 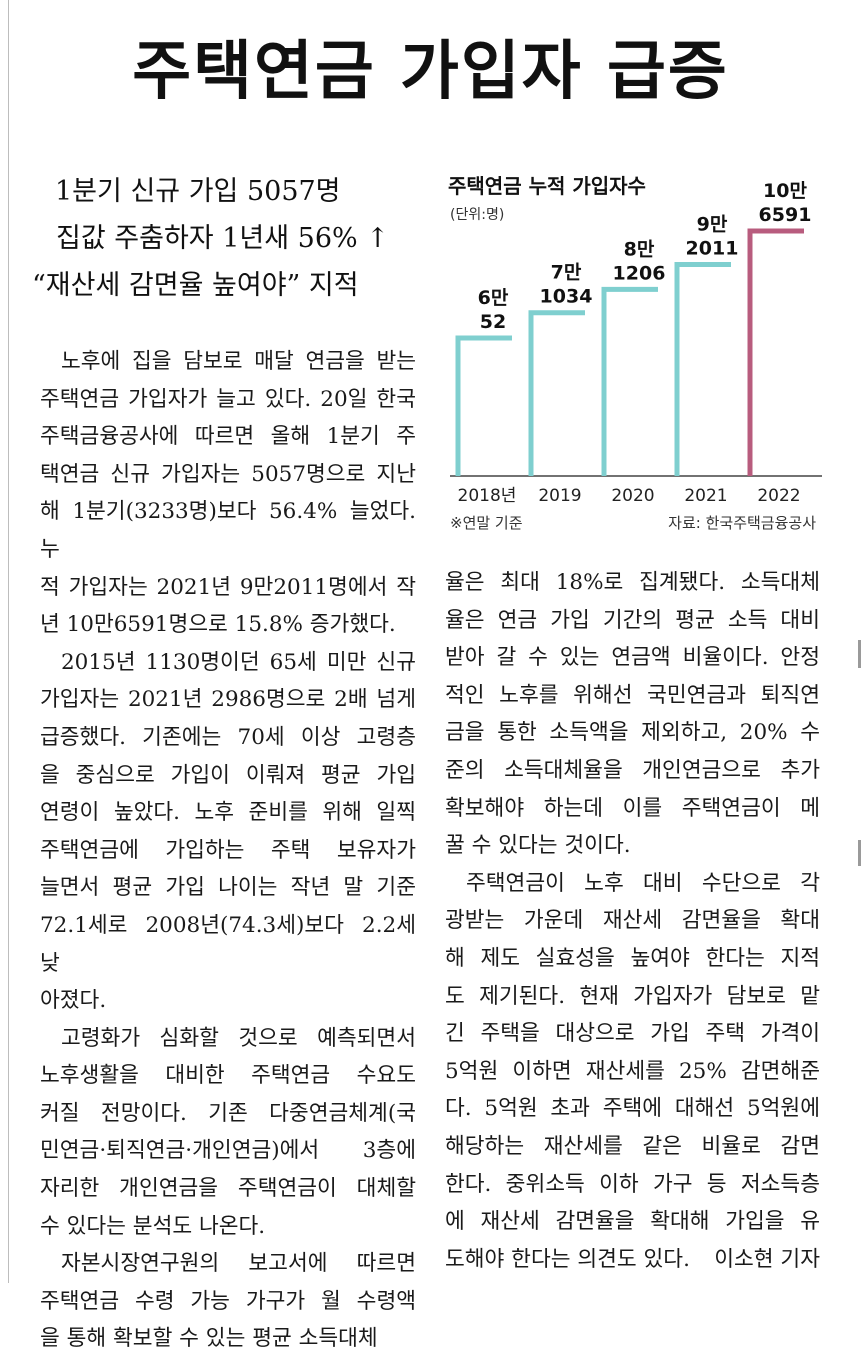 I want to click on chart-title: 주택연금 누적 가입자수, so click(x=547, y=186).